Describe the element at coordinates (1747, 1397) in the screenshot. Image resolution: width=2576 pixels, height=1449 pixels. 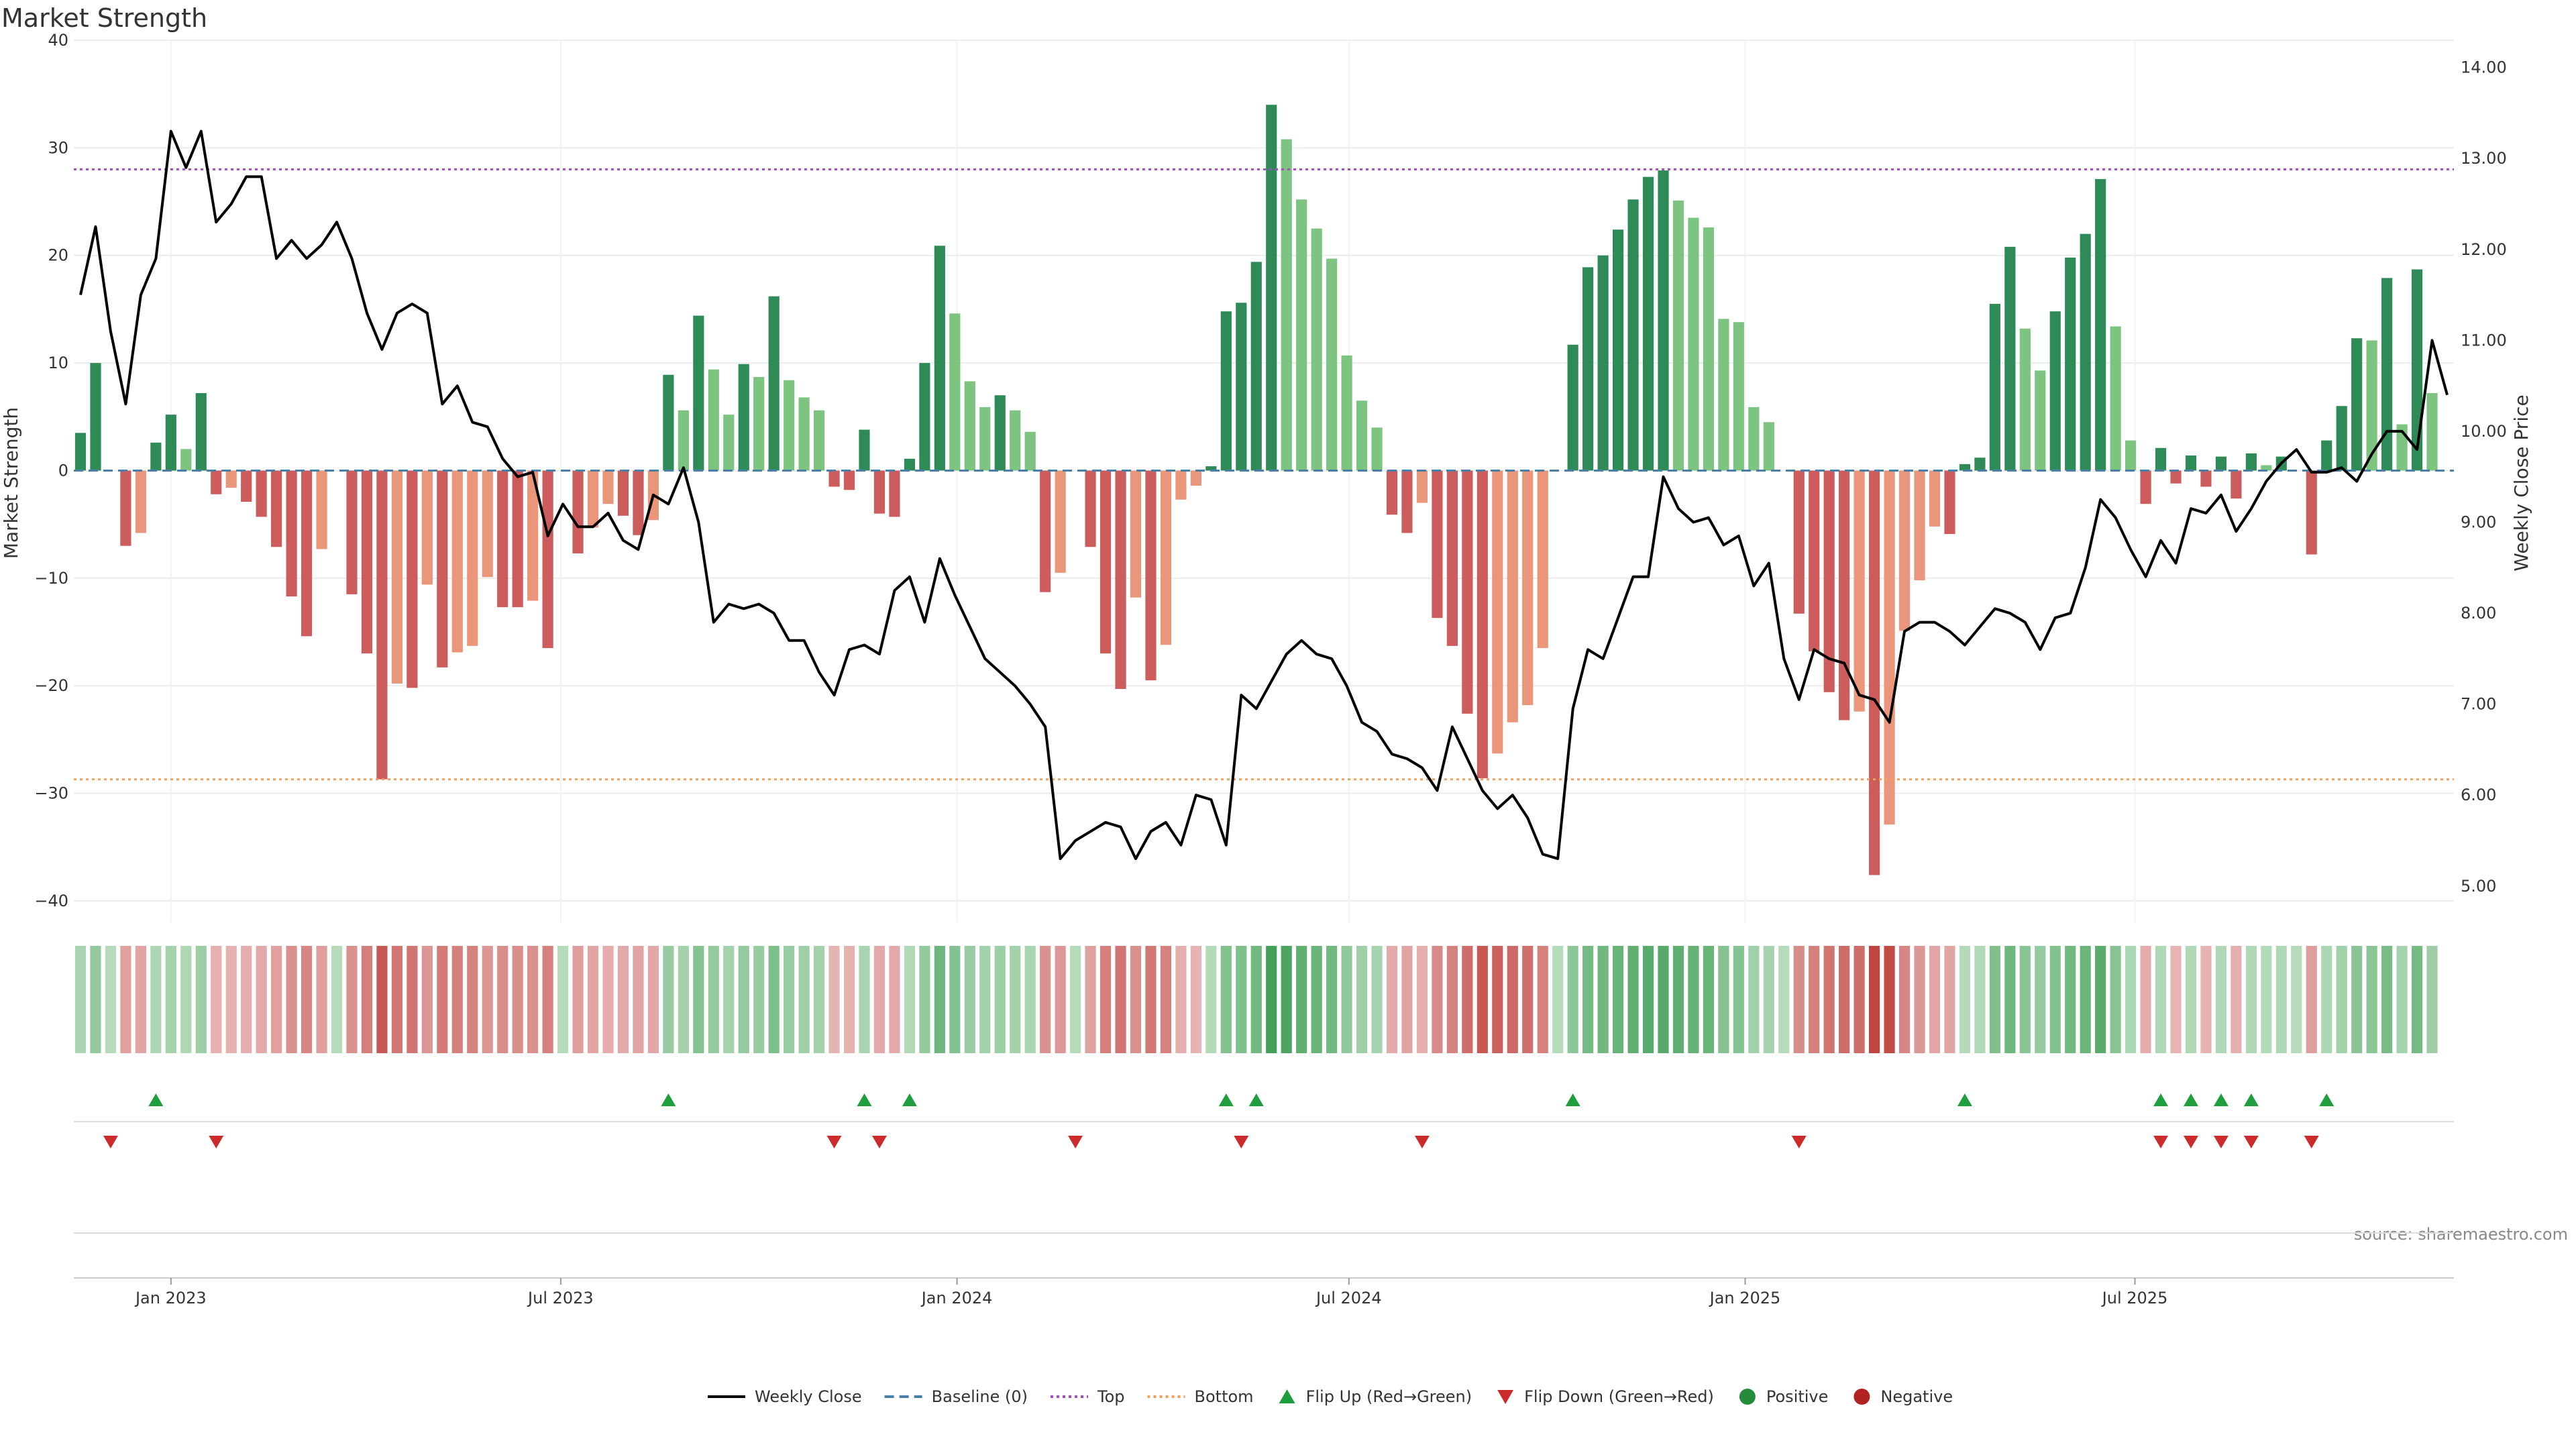
I see `legend-swatch-circle` at that location.